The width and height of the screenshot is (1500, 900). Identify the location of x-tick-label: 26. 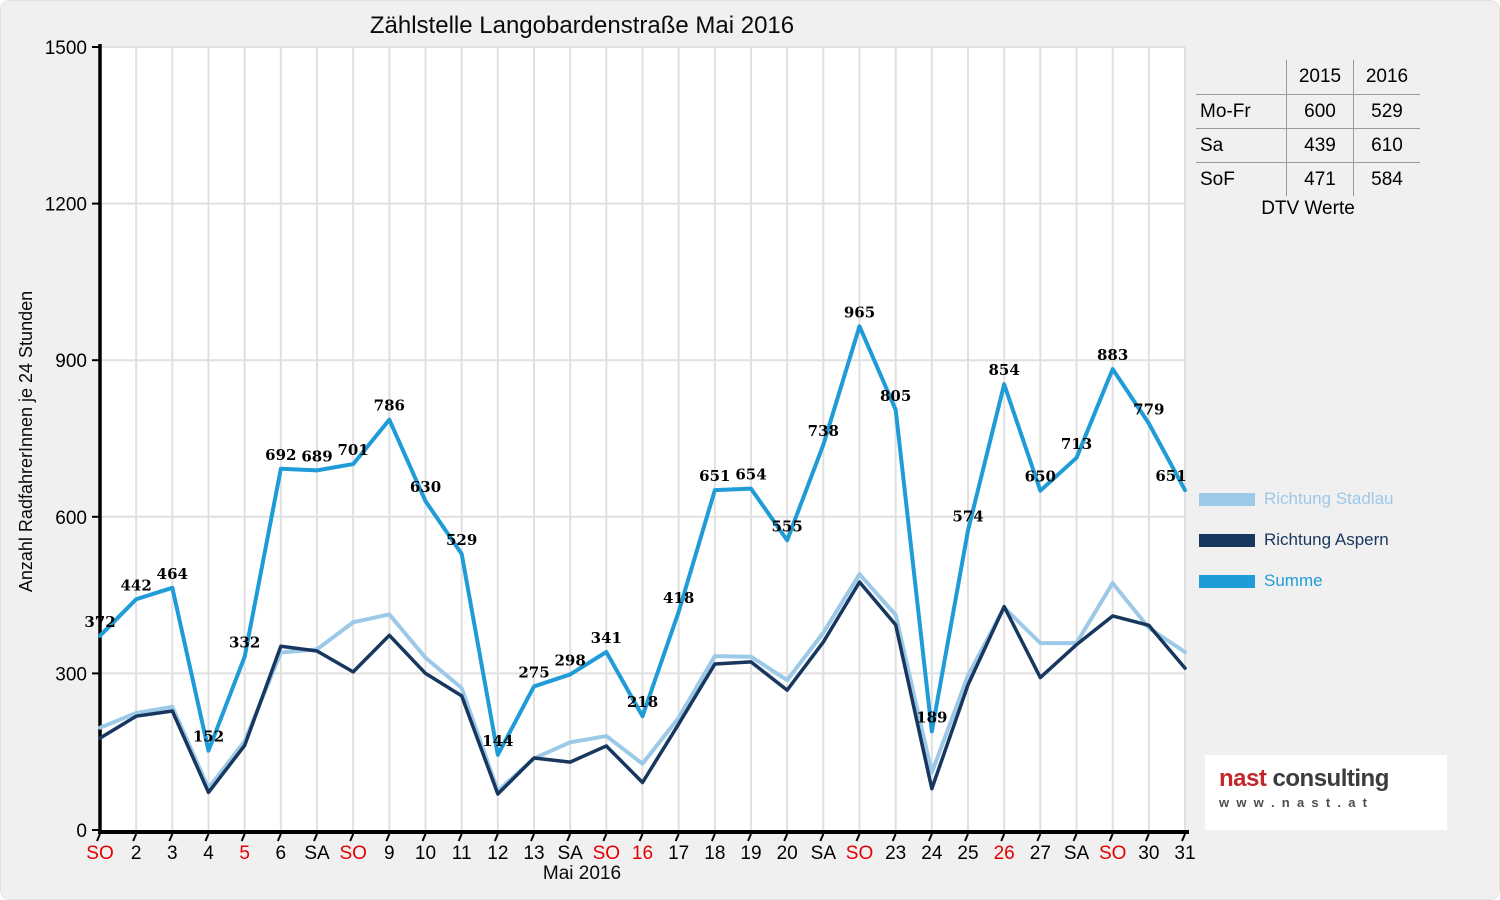
(1004, 853).